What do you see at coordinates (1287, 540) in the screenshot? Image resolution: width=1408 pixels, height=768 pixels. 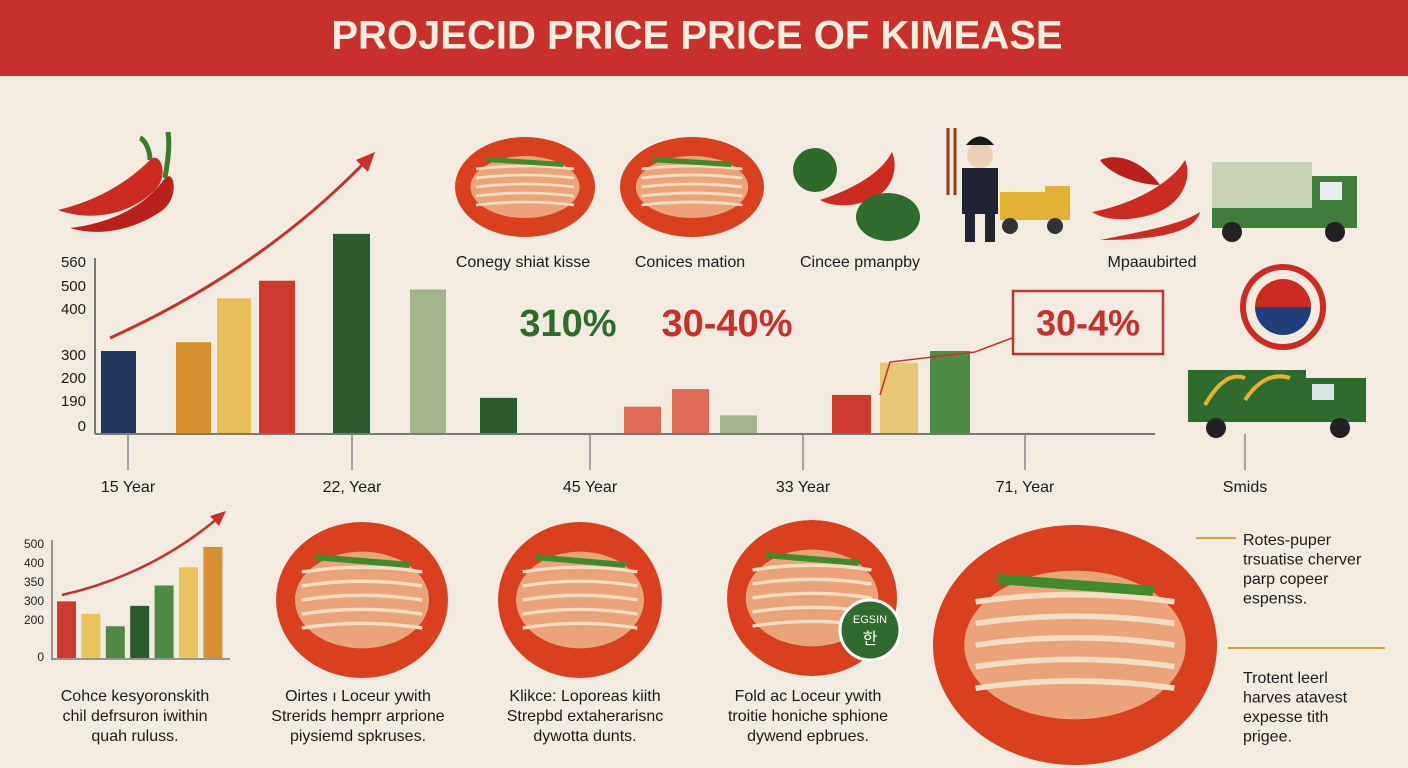 I see `side-note: Rotes-puper` at bounding box center [1287, 540].